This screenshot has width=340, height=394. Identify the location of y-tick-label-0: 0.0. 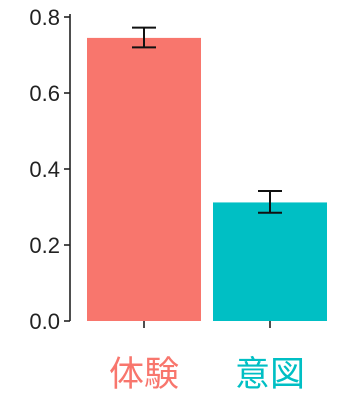
(44, 321).